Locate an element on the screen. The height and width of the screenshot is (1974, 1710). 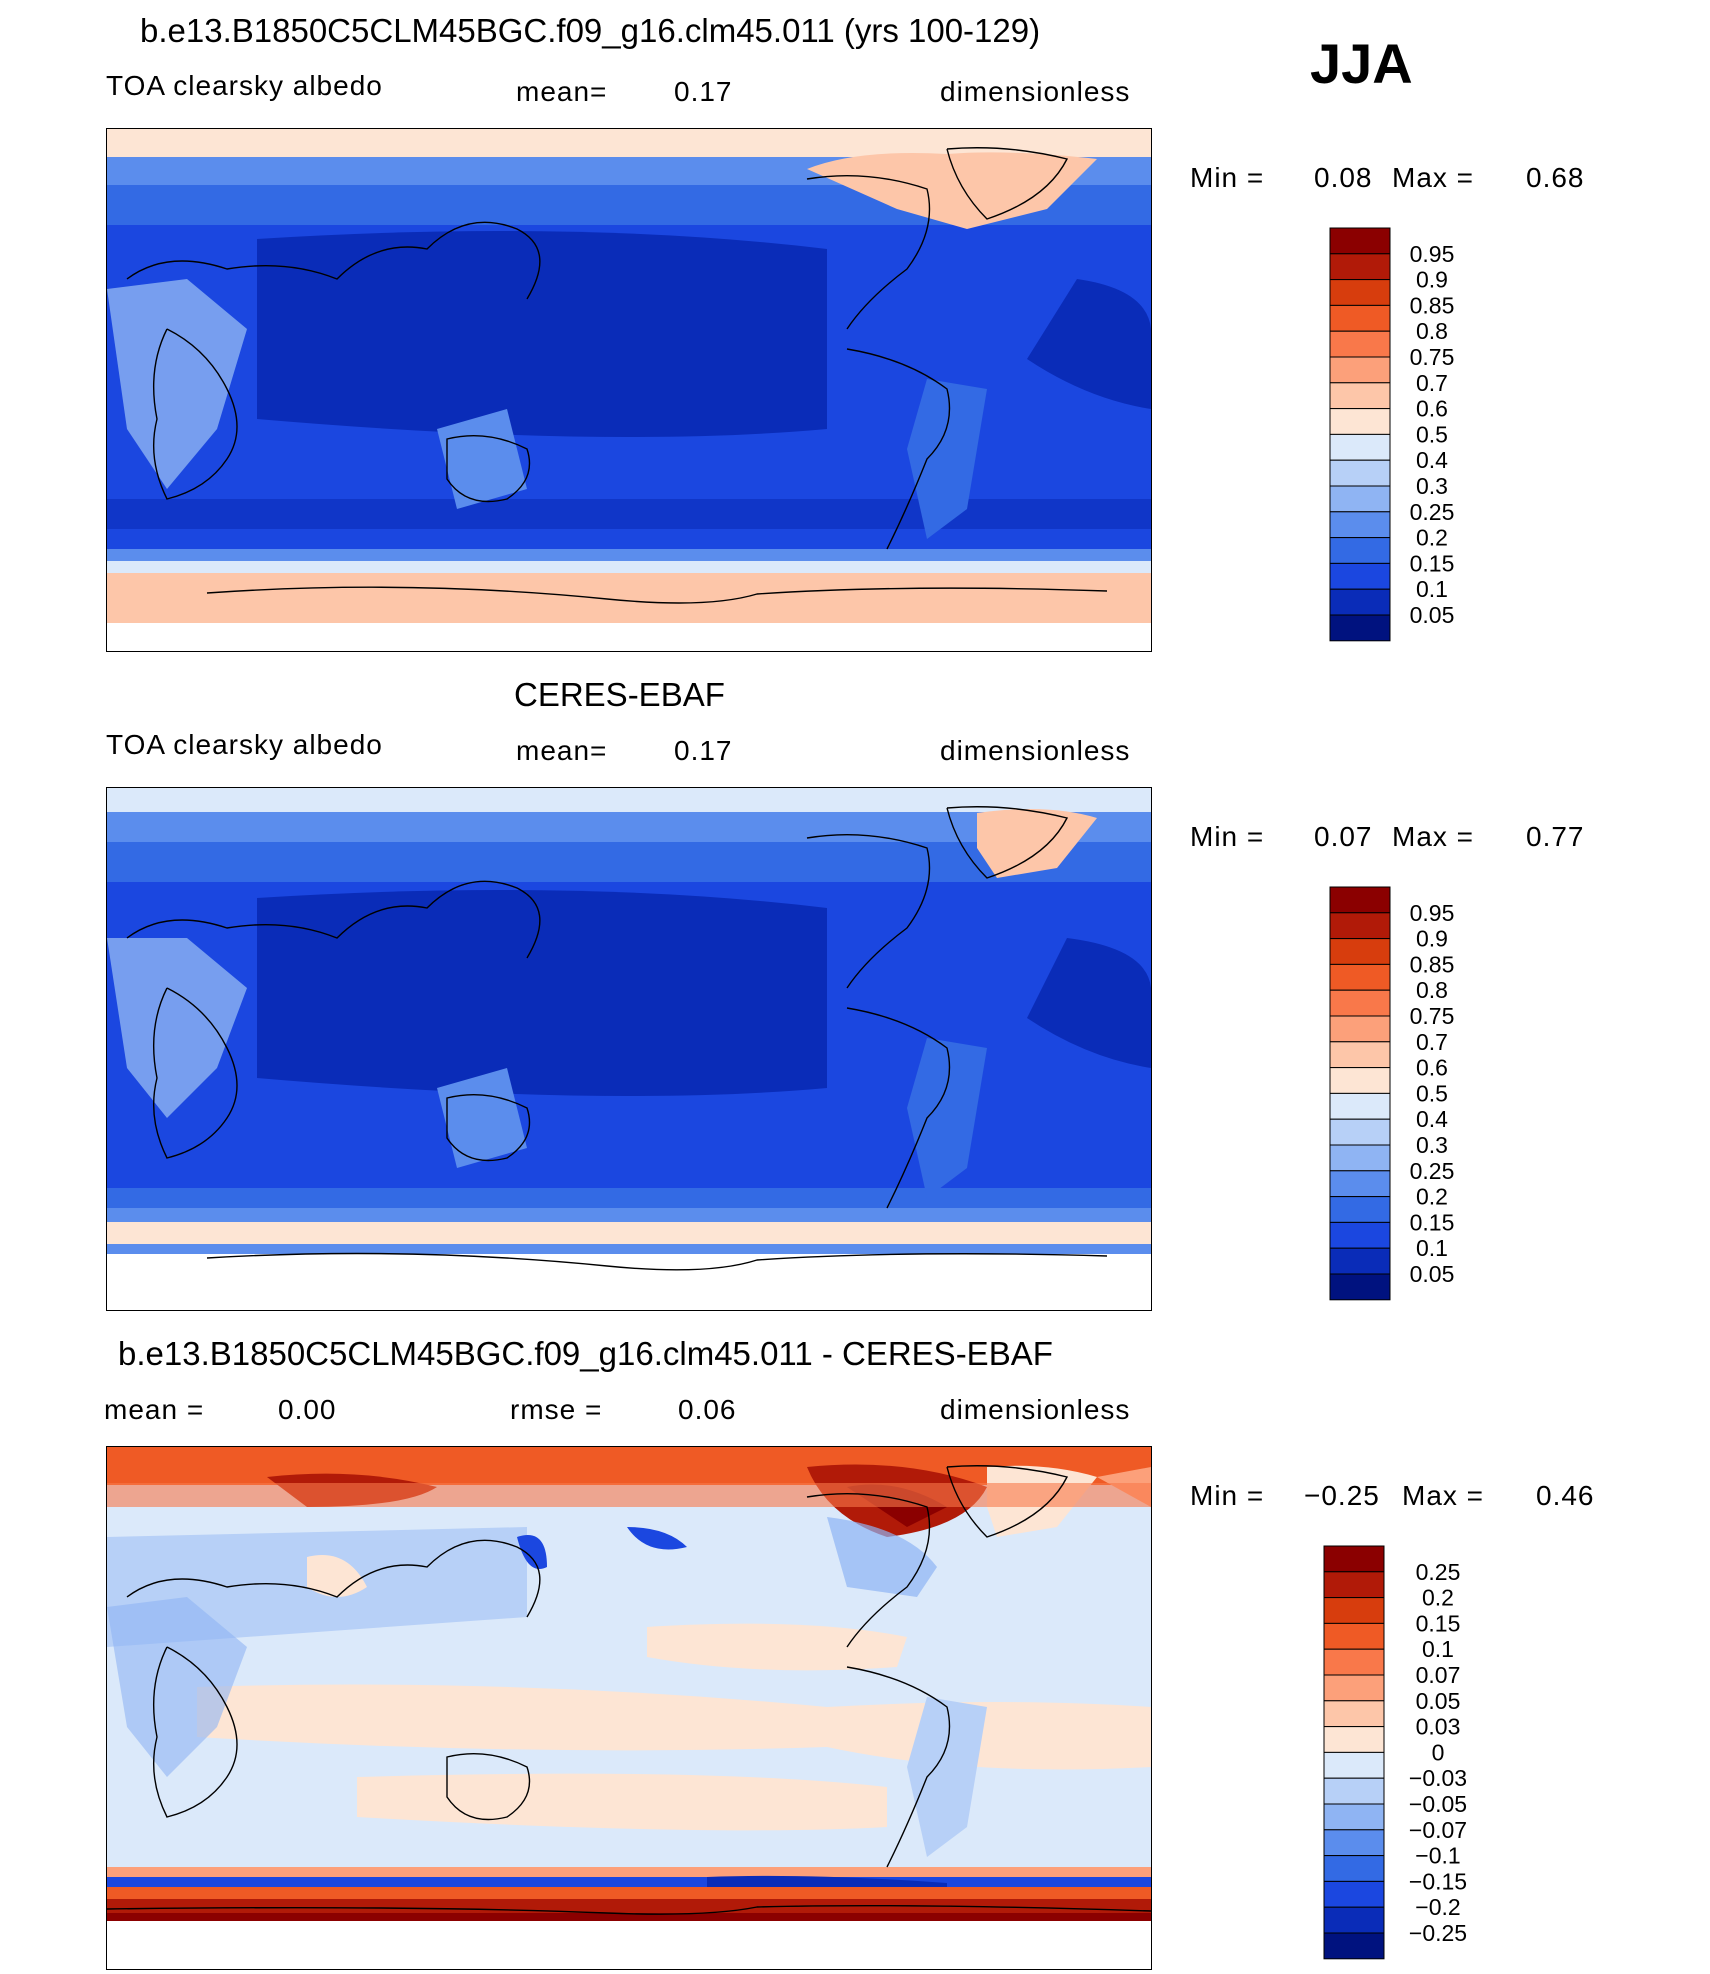
colorbar-tick-label: 0.8 is located at coordinates (1432, 331).